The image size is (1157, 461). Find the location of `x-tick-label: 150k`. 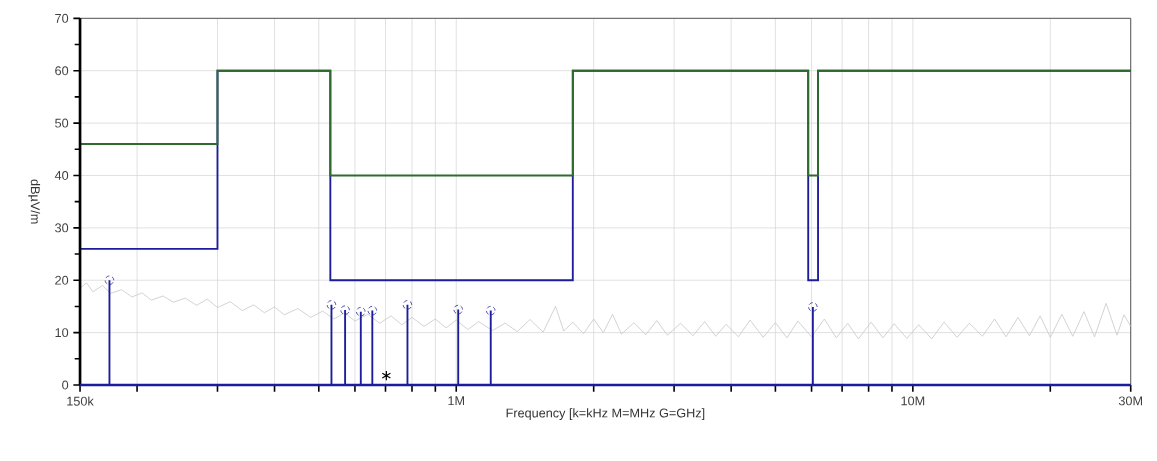

x-tick-label: 150k is located at coordinates (80, 401).